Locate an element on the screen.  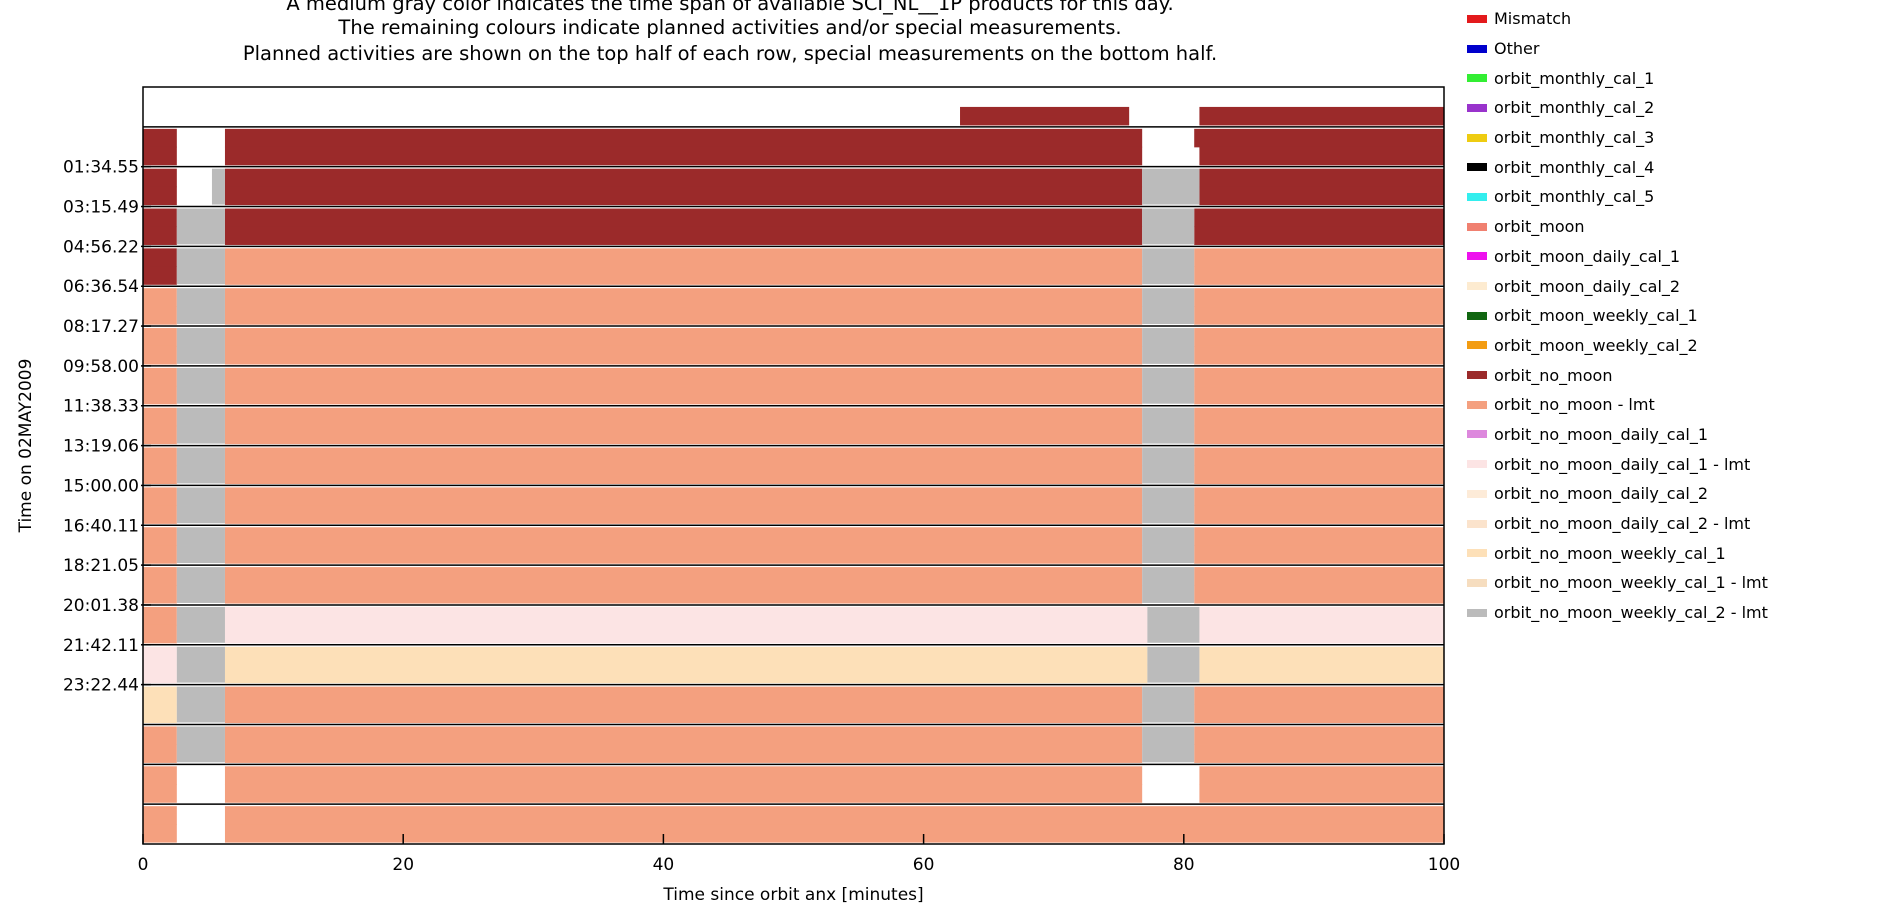
y-tick: 03:15.49 is located at coordinates (107, 208).